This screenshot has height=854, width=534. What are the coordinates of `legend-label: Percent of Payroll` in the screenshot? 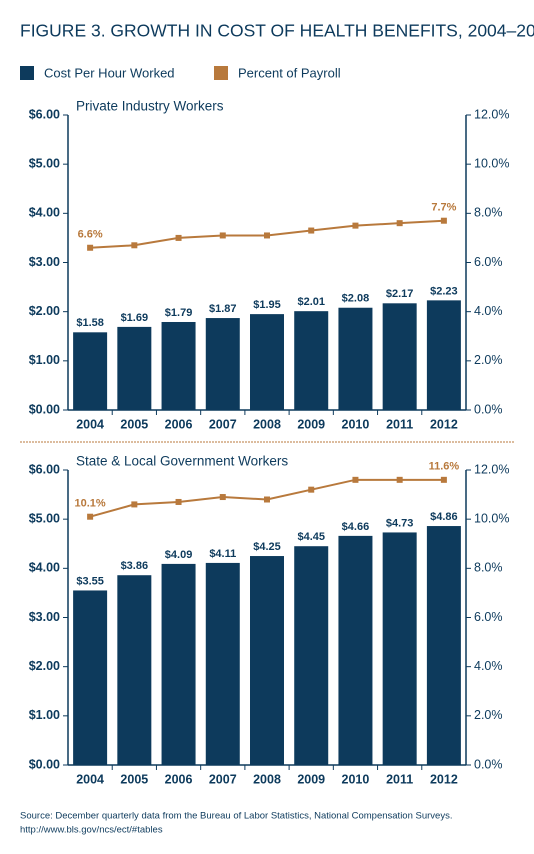 It's located at (289, 72).